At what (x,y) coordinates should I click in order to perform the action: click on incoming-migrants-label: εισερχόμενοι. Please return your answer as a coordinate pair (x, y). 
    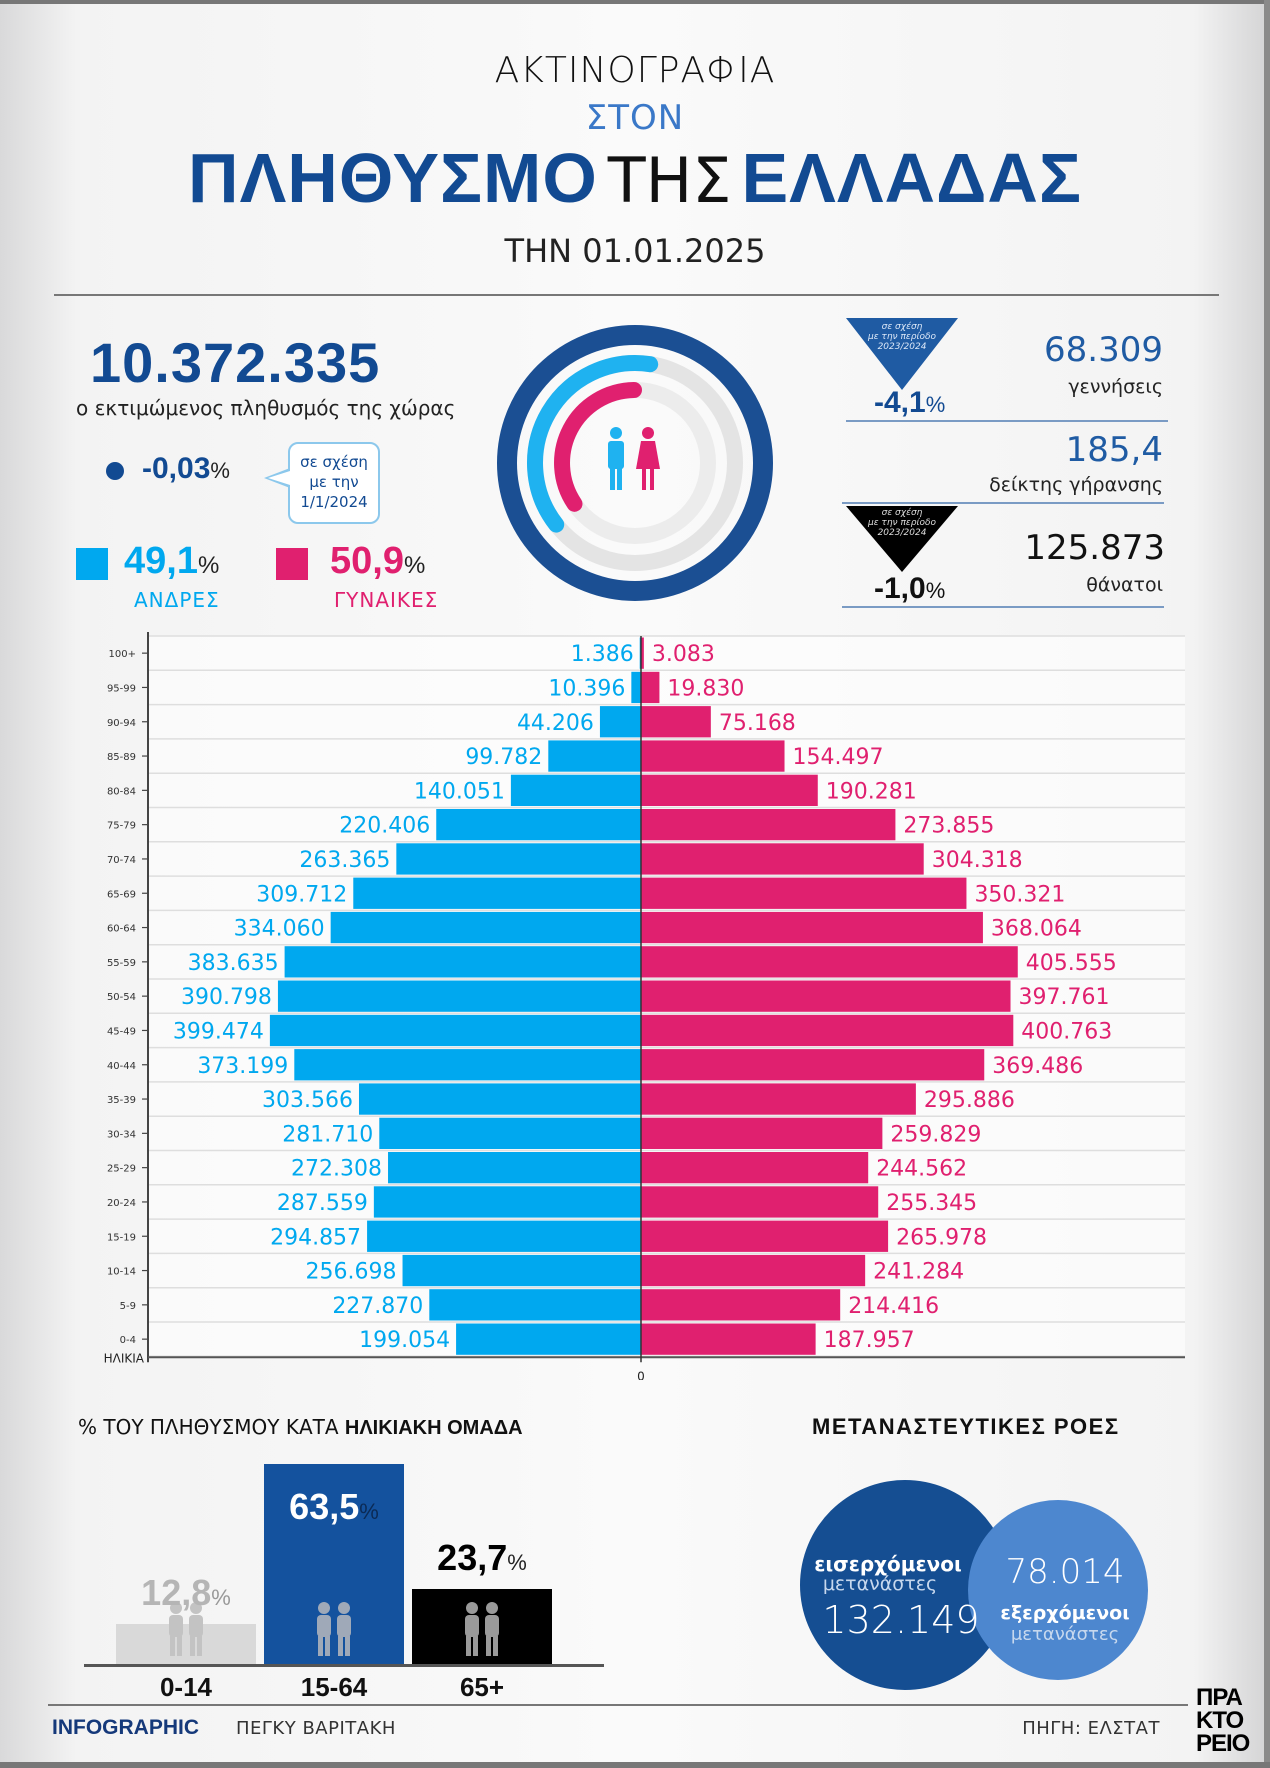
    Looking at the image, I should click on (888, 1564).